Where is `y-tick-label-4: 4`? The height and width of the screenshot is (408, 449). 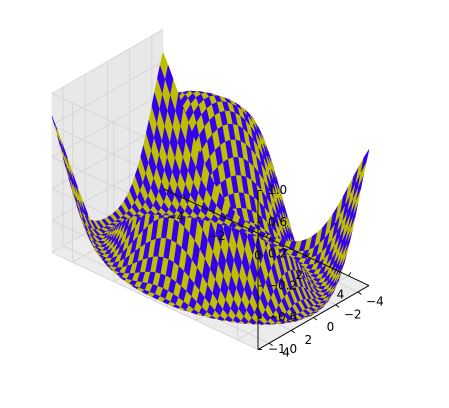
y-tick-label-4: 4 is located at coordinates (286, 353).